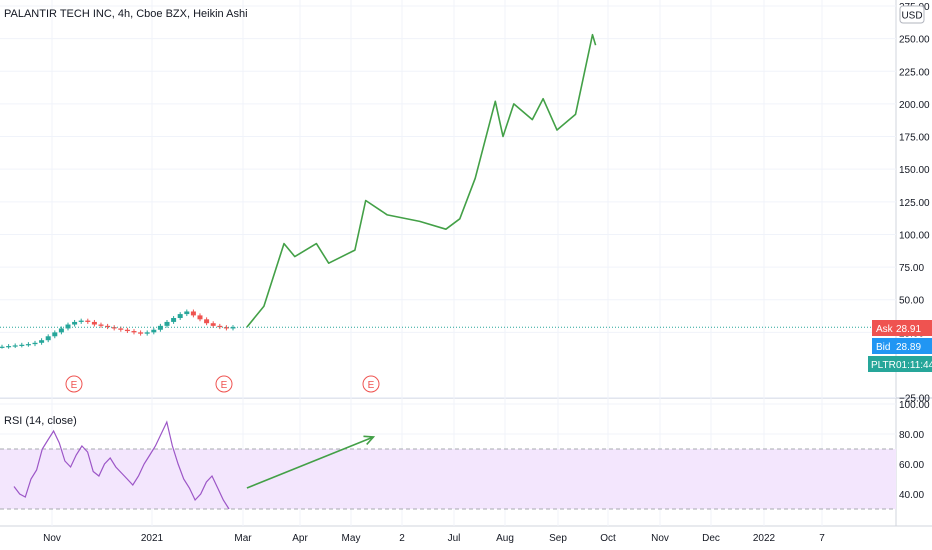 The width and height of the screenshot is (932, 550). Describe the element at coordinates (914, 72) in the screenshot. I see `price-tick-label: 225.00` at that location.